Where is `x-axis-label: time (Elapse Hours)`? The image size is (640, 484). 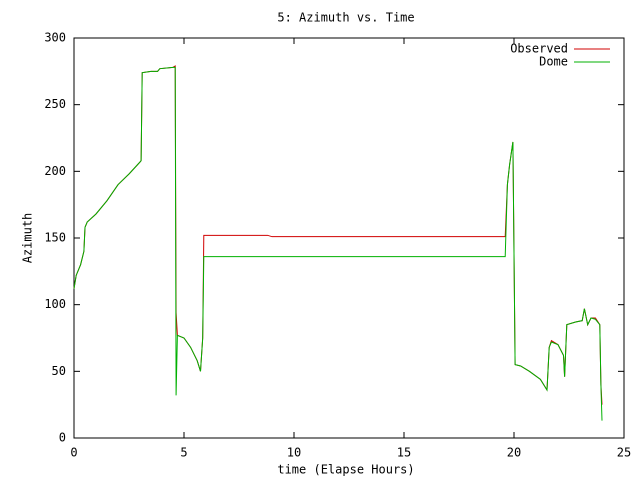 x-axis-label: time (Elapse Hours) is located at coordinates (345, 470).